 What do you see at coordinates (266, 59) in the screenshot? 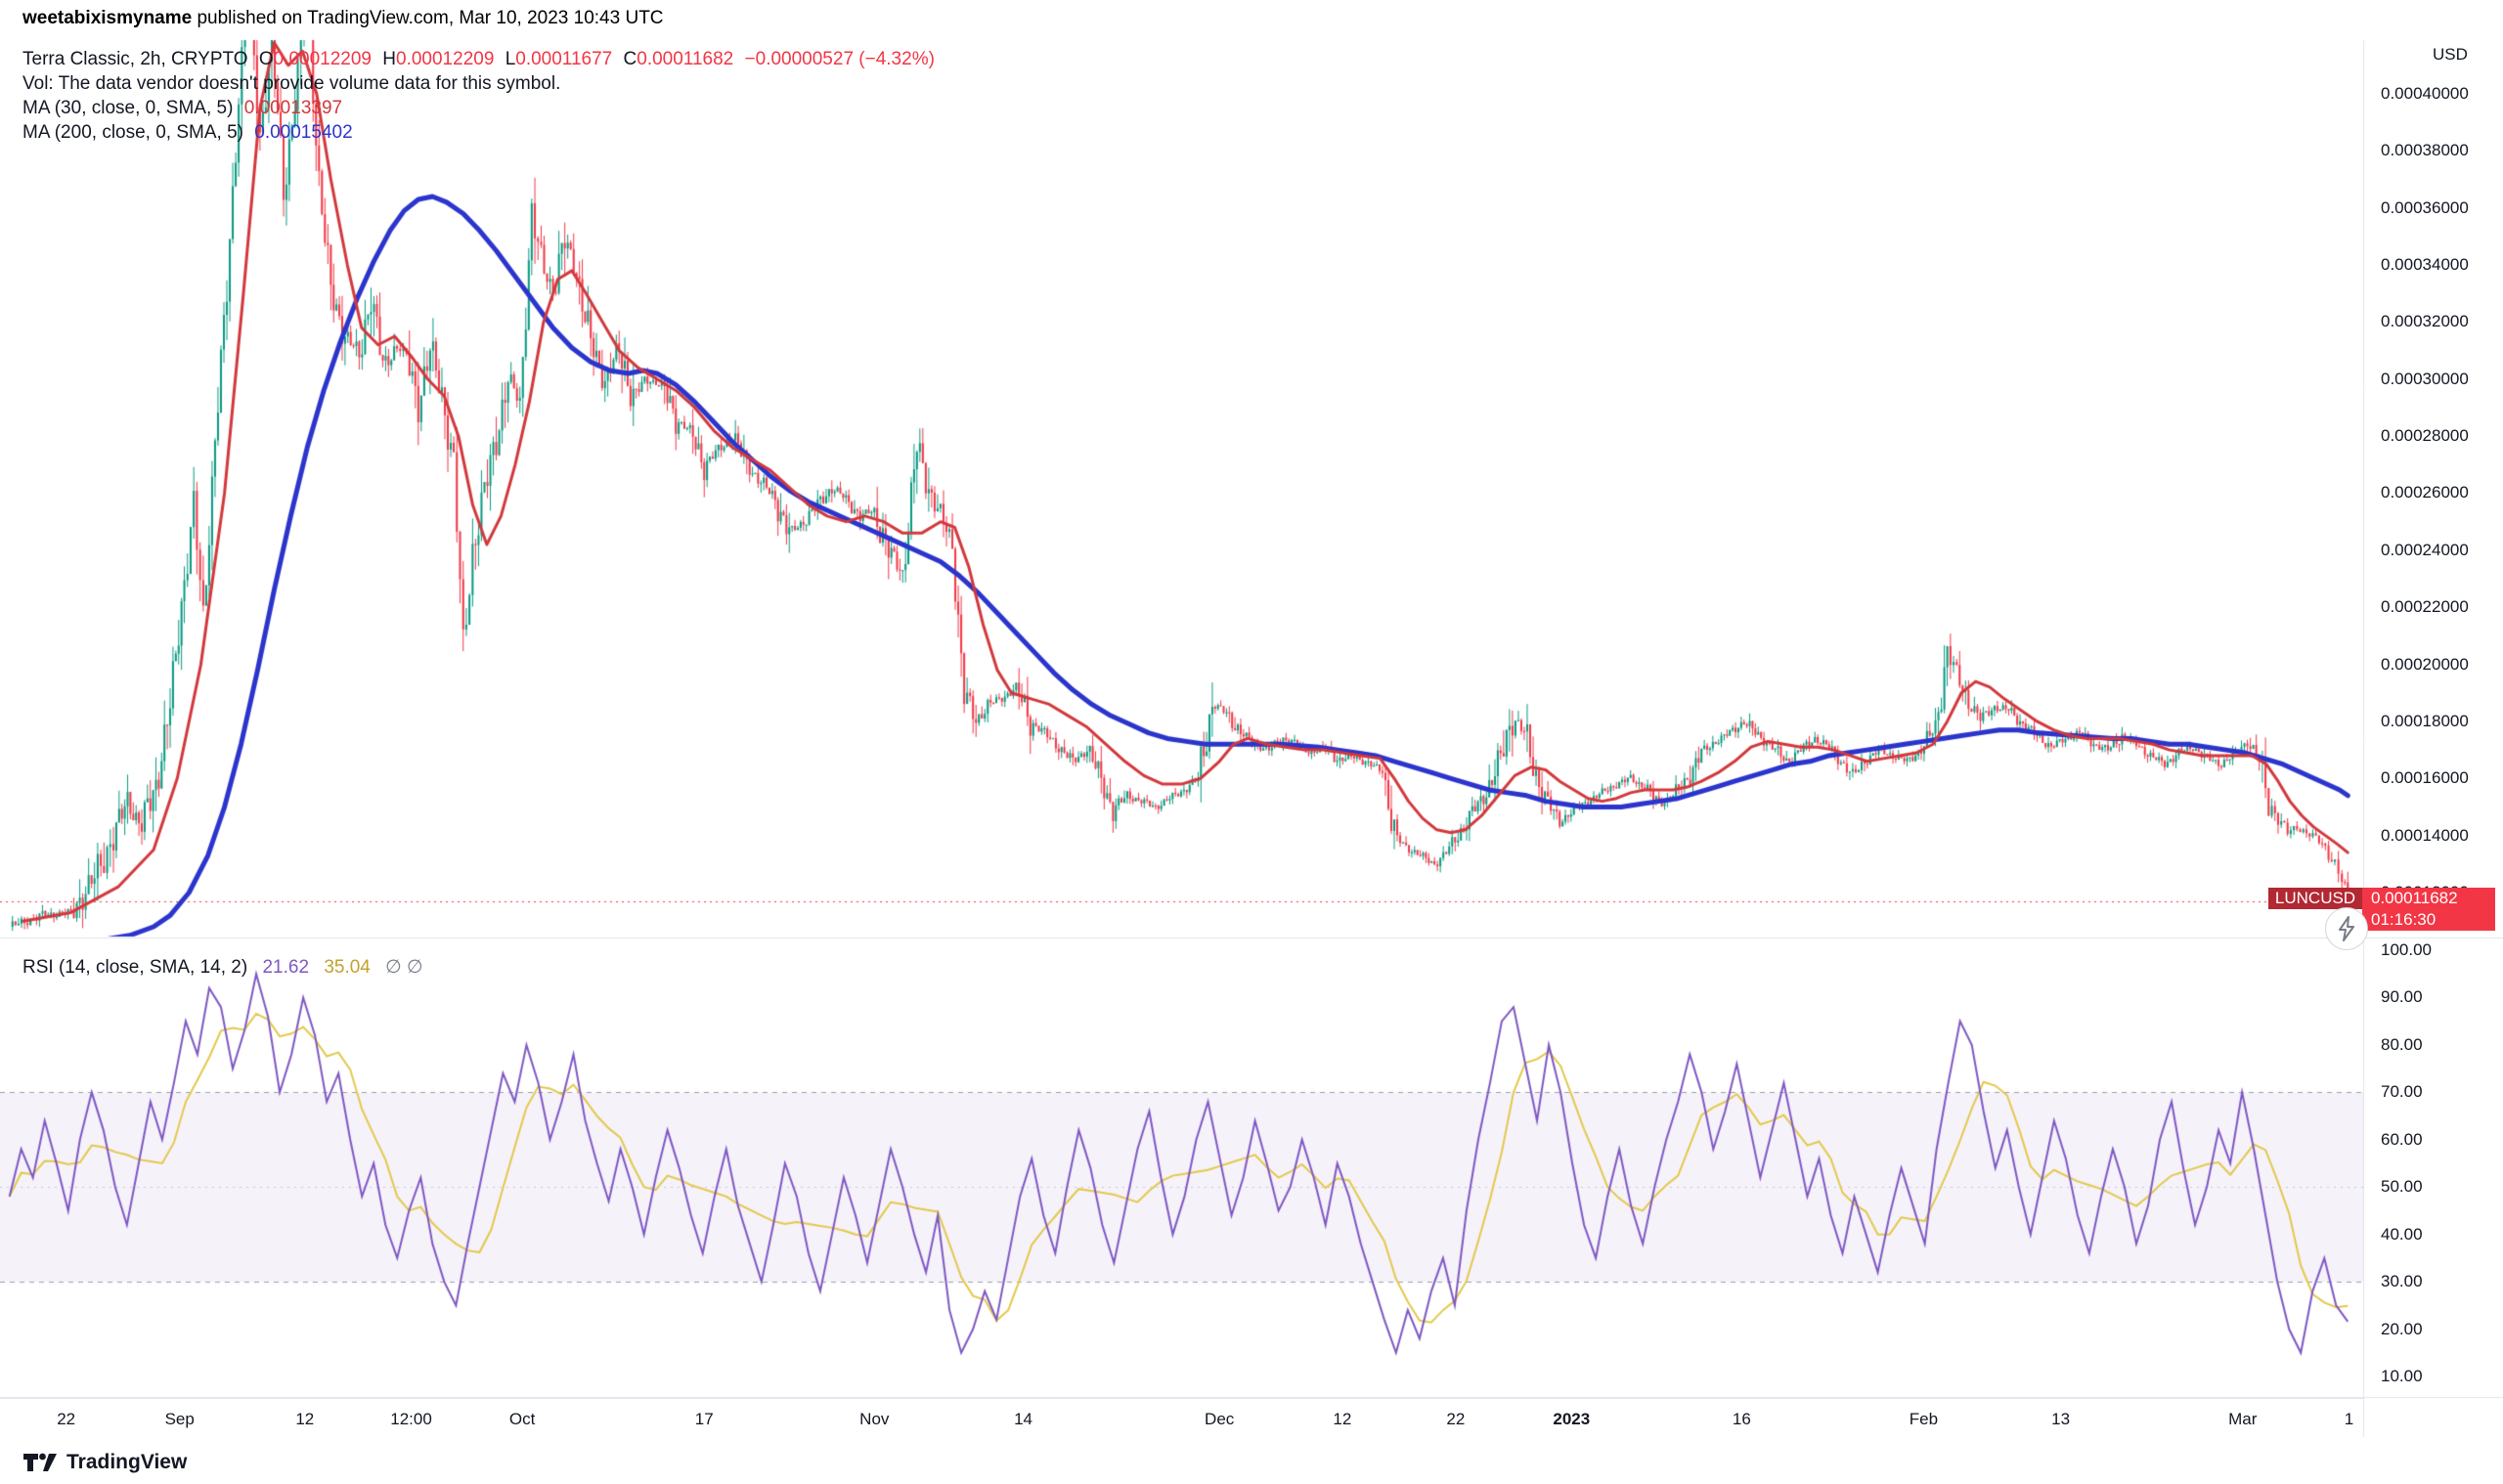
I see `ohlc-open-label: O` at bounding box center [266, 59].